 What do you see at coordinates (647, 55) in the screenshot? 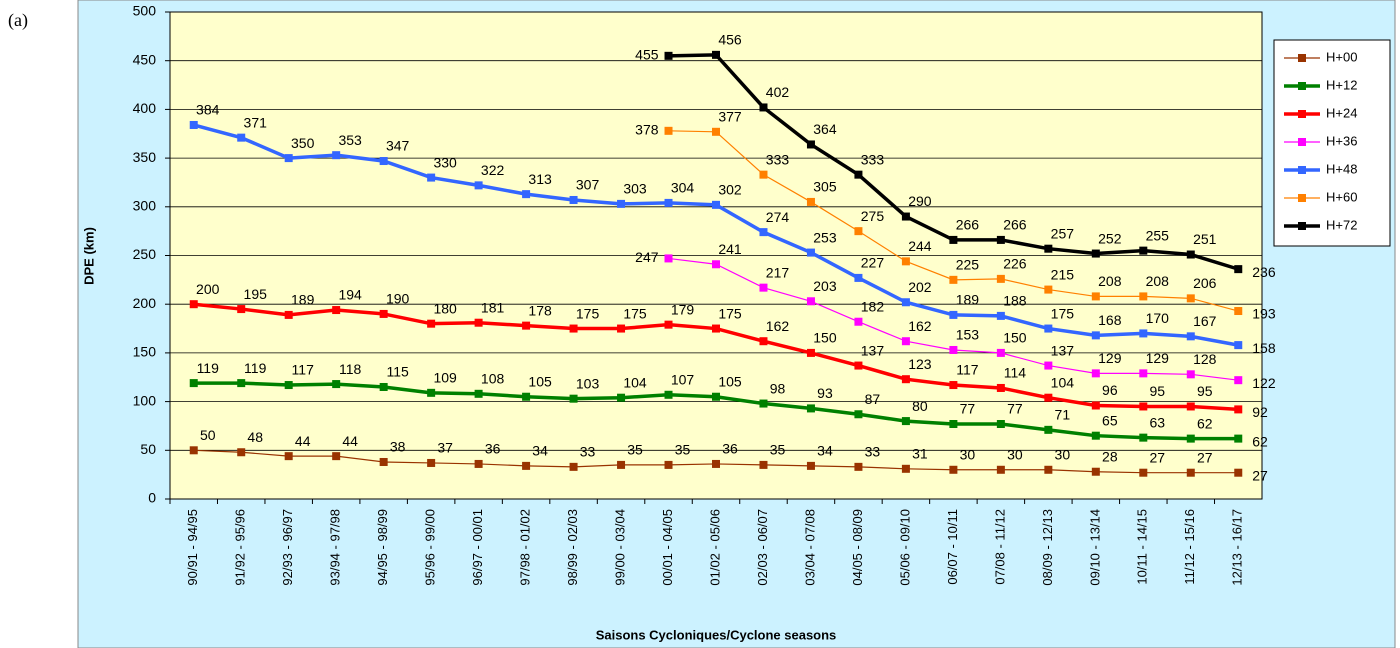
I see `data-label: 455` at bounding box center [647, 55].